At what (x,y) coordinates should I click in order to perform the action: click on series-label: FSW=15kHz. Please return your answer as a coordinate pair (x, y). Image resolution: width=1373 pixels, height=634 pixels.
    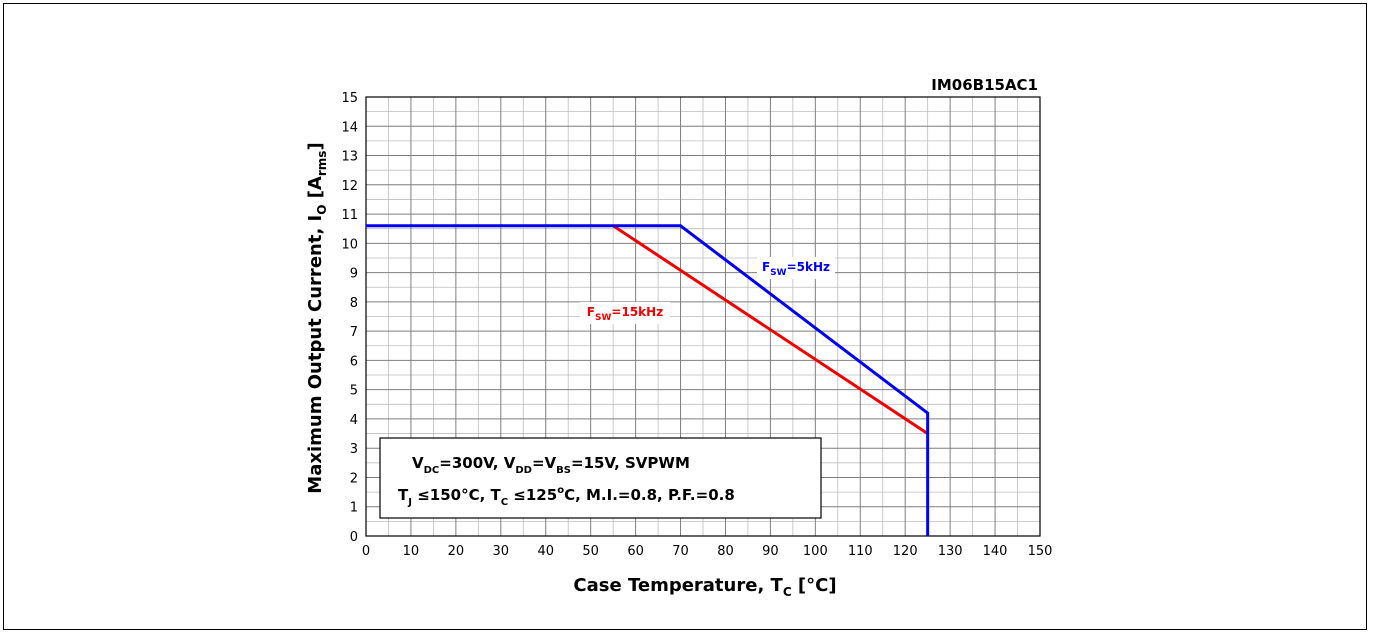
    Looking at the image, I should click on (625, 314).